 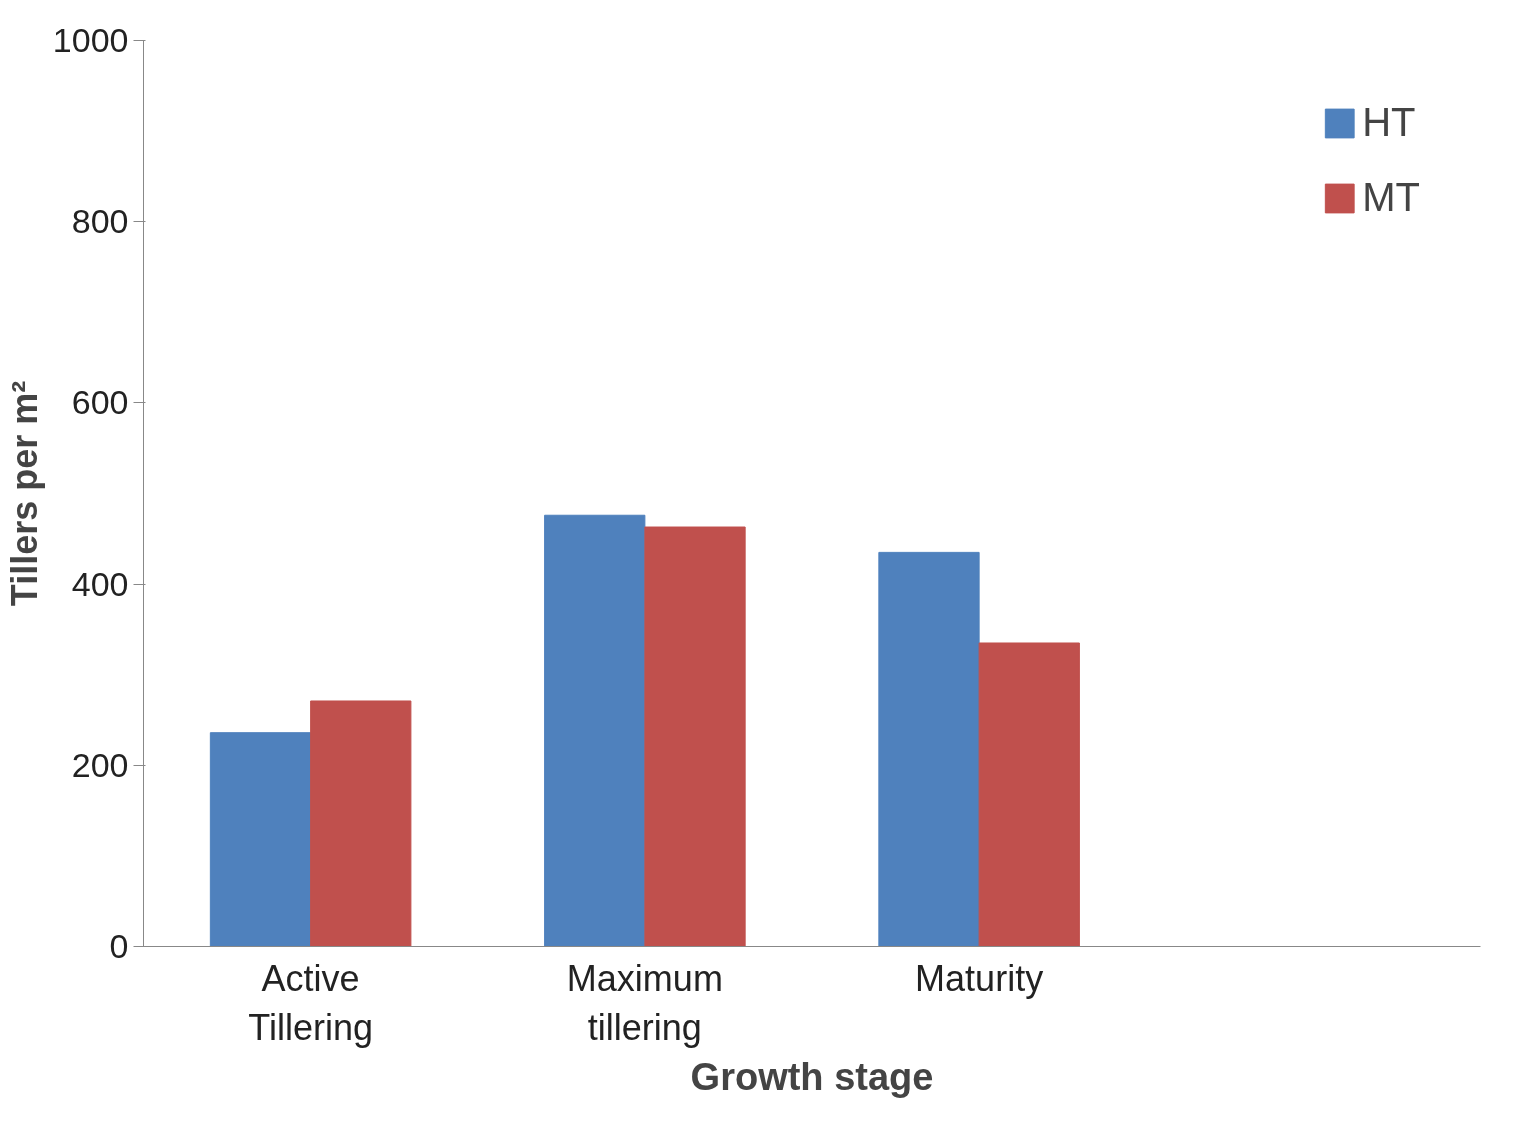 What do you see at coordinates (100, 583) in the screenshot?
I see `y-tick-label: 400` at bounding box center [100, 583].